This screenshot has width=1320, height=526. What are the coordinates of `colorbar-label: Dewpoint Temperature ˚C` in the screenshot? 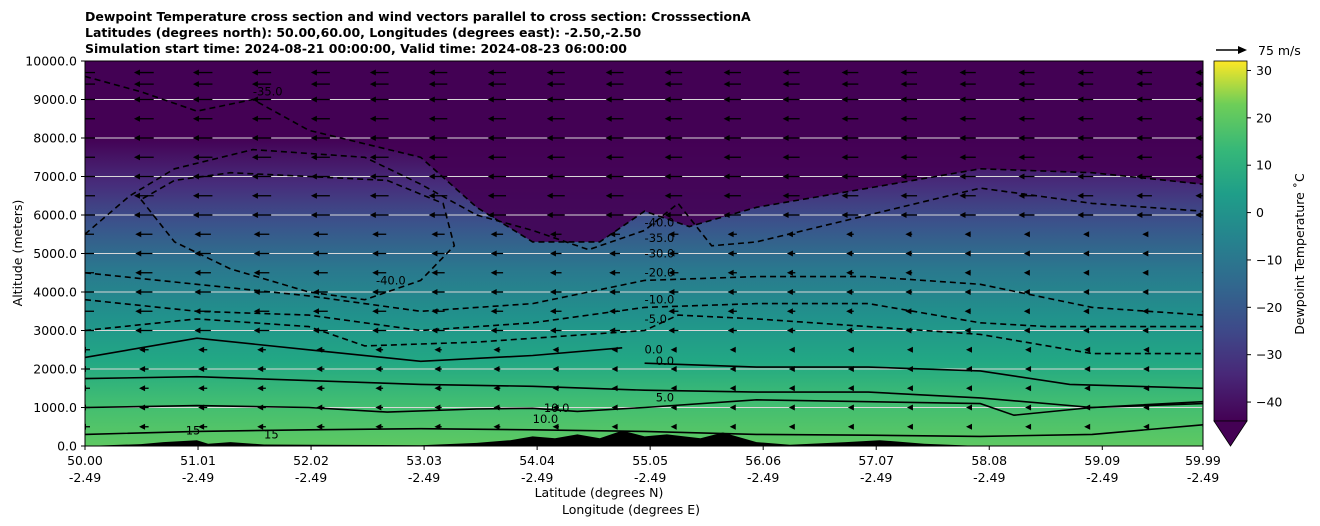 It's located at (1299, 254).